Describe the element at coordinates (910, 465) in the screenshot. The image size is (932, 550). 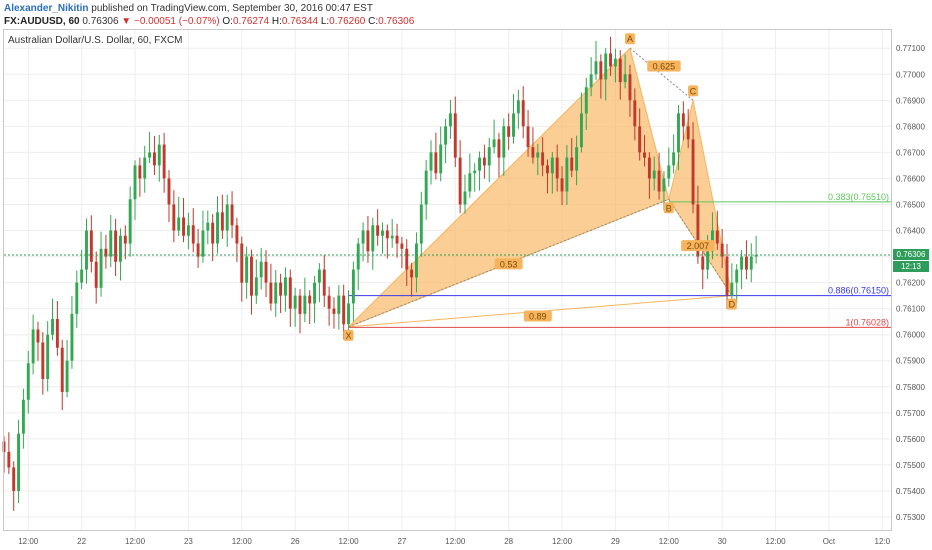
I see `y-tick-label: 0.75500` at that location.